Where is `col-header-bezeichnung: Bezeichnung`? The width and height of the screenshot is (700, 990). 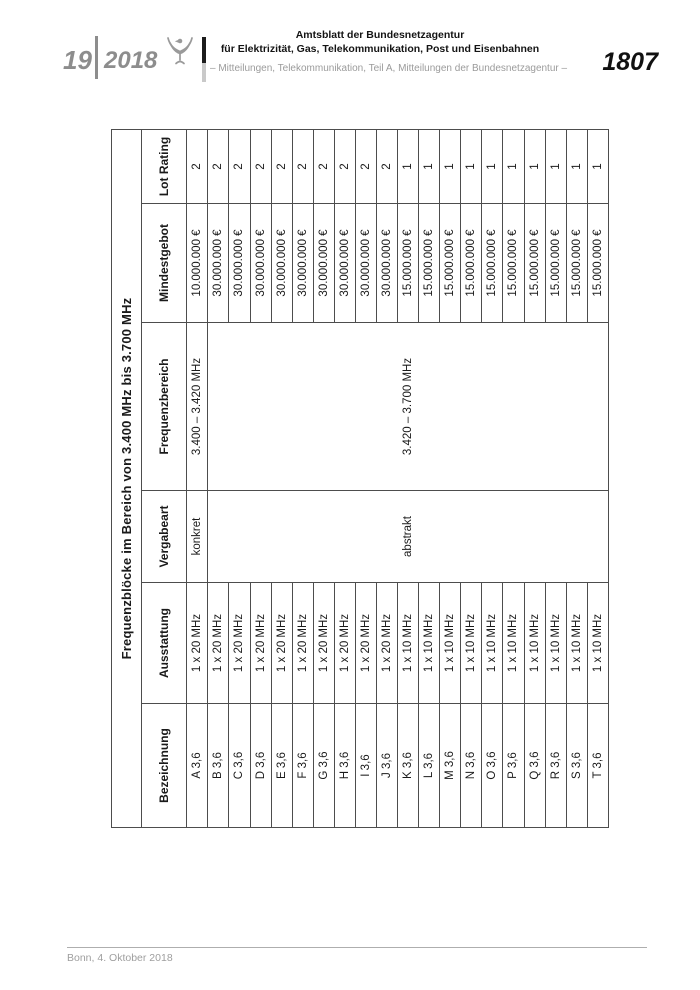
col-header-bezeichnung: Bezeichnung is located at coordinates (164, 765).